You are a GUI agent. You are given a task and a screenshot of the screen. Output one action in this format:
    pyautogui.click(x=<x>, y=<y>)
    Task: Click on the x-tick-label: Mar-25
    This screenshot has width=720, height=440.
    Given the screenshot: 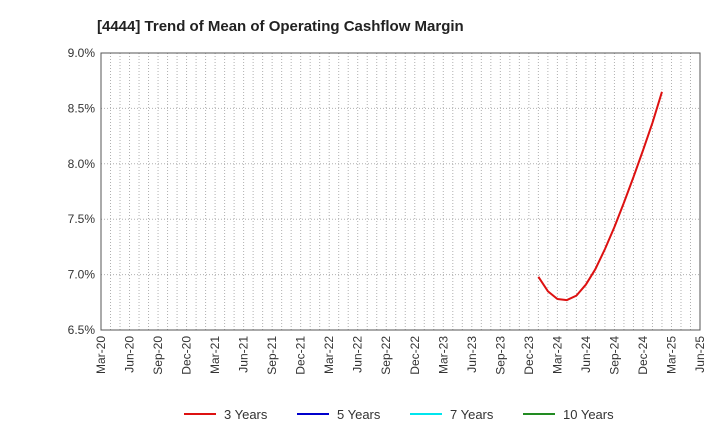 What is the action you would take?
    pyautogui.click(x=671, y=355)
    